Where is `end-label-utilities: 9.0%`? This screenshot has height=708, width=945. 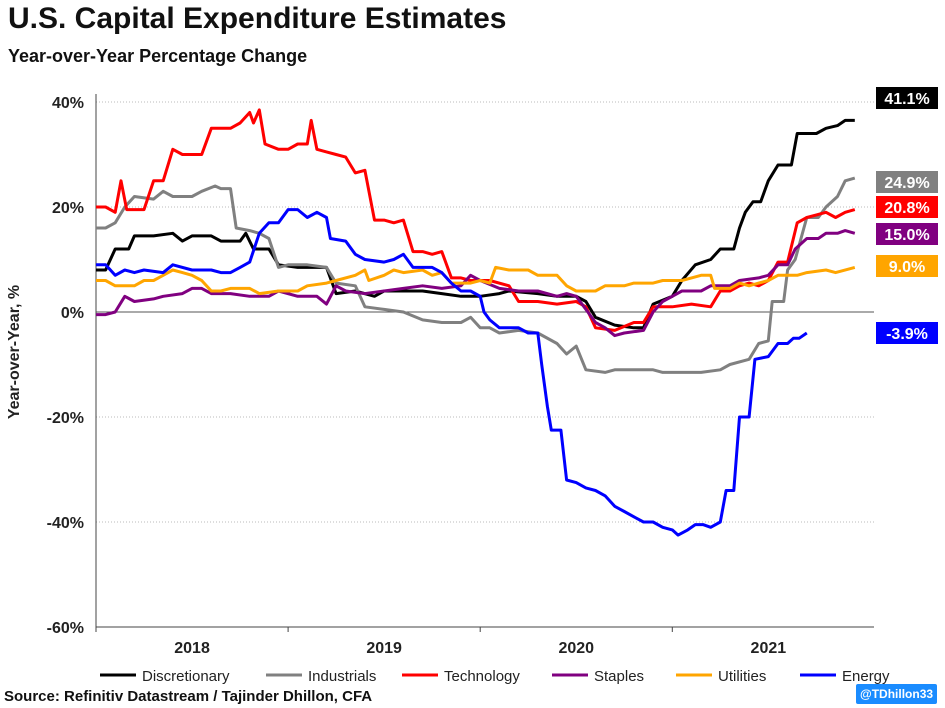
end-label-utilities: 9.0% is located at coordinates (907, 267).